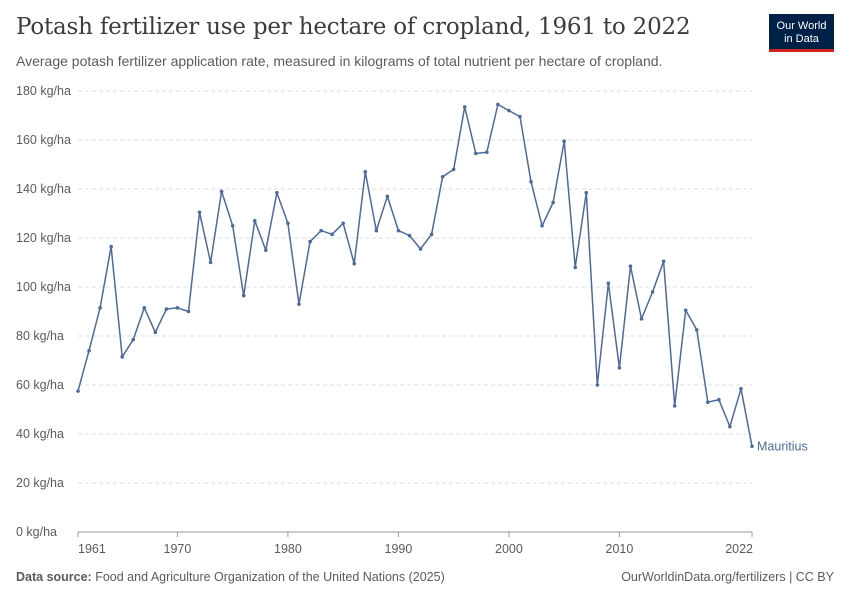  What do you see at coordinates (43, 287) in the screenshot?
I see `y-tick-label: 100 kg/ha` at bounding box center [43, 287].